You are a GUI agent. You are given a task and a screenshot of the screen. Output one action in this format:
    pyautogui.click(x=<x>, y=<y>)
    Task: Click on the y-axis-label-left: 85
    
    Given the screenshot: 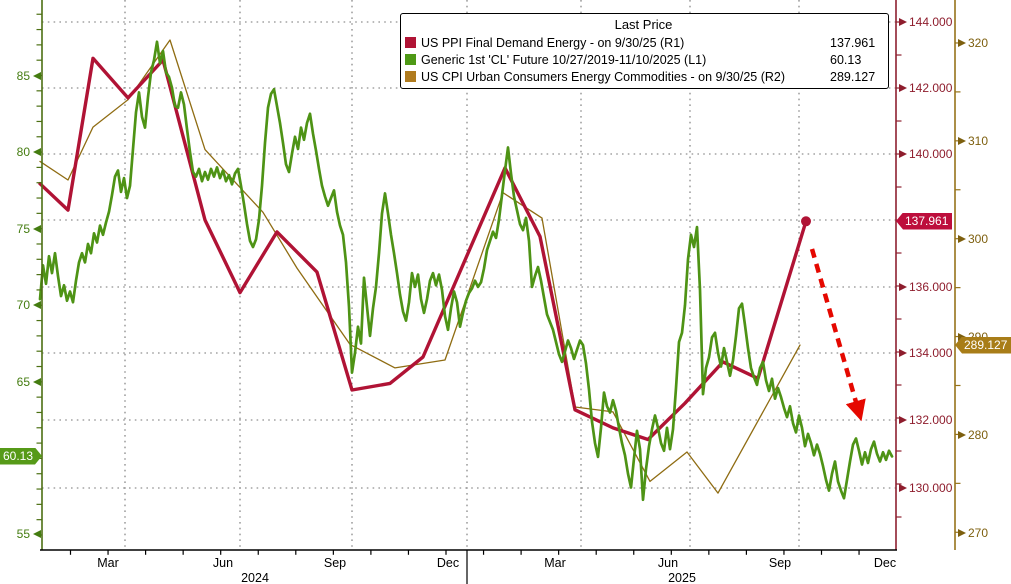 What is the action you would take?
    pyautogui.click(x=20, y=76)
    